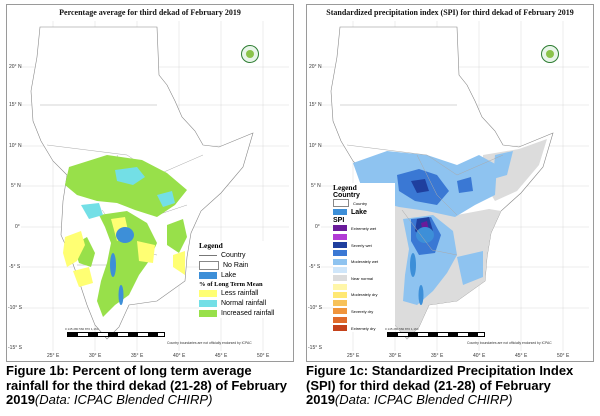 The image size is (600, 416). I want to click on less-rainfall-swatch, so click(208, 293).